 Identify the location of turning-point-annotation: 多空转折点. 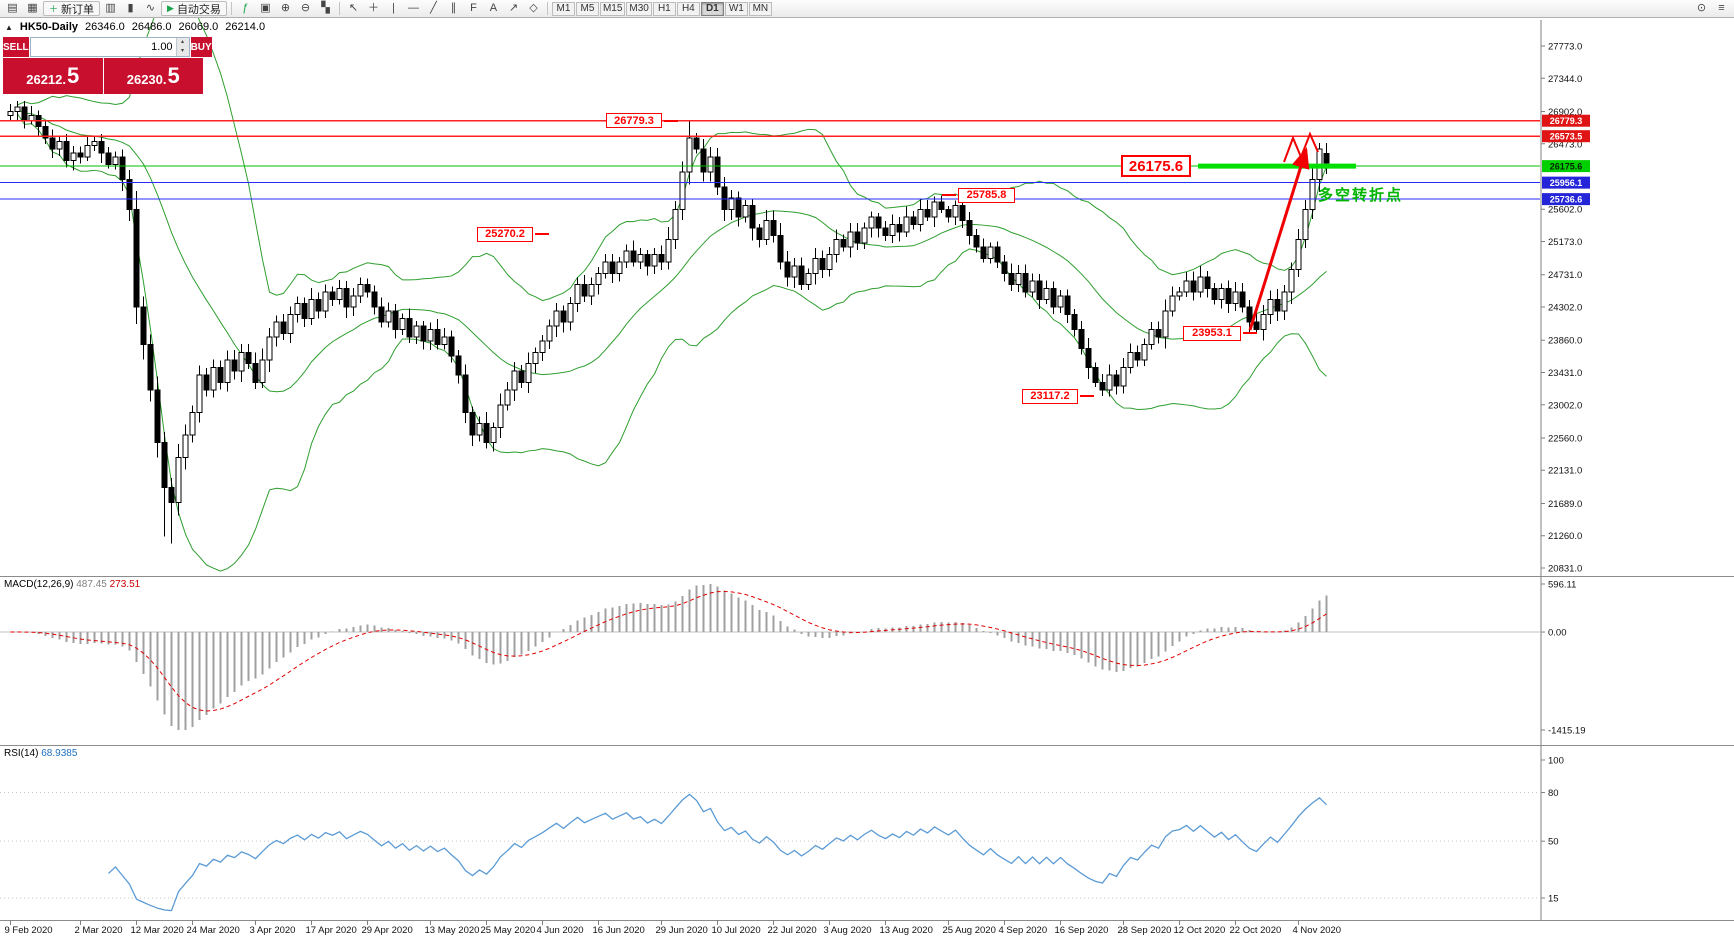
(1361, 195).